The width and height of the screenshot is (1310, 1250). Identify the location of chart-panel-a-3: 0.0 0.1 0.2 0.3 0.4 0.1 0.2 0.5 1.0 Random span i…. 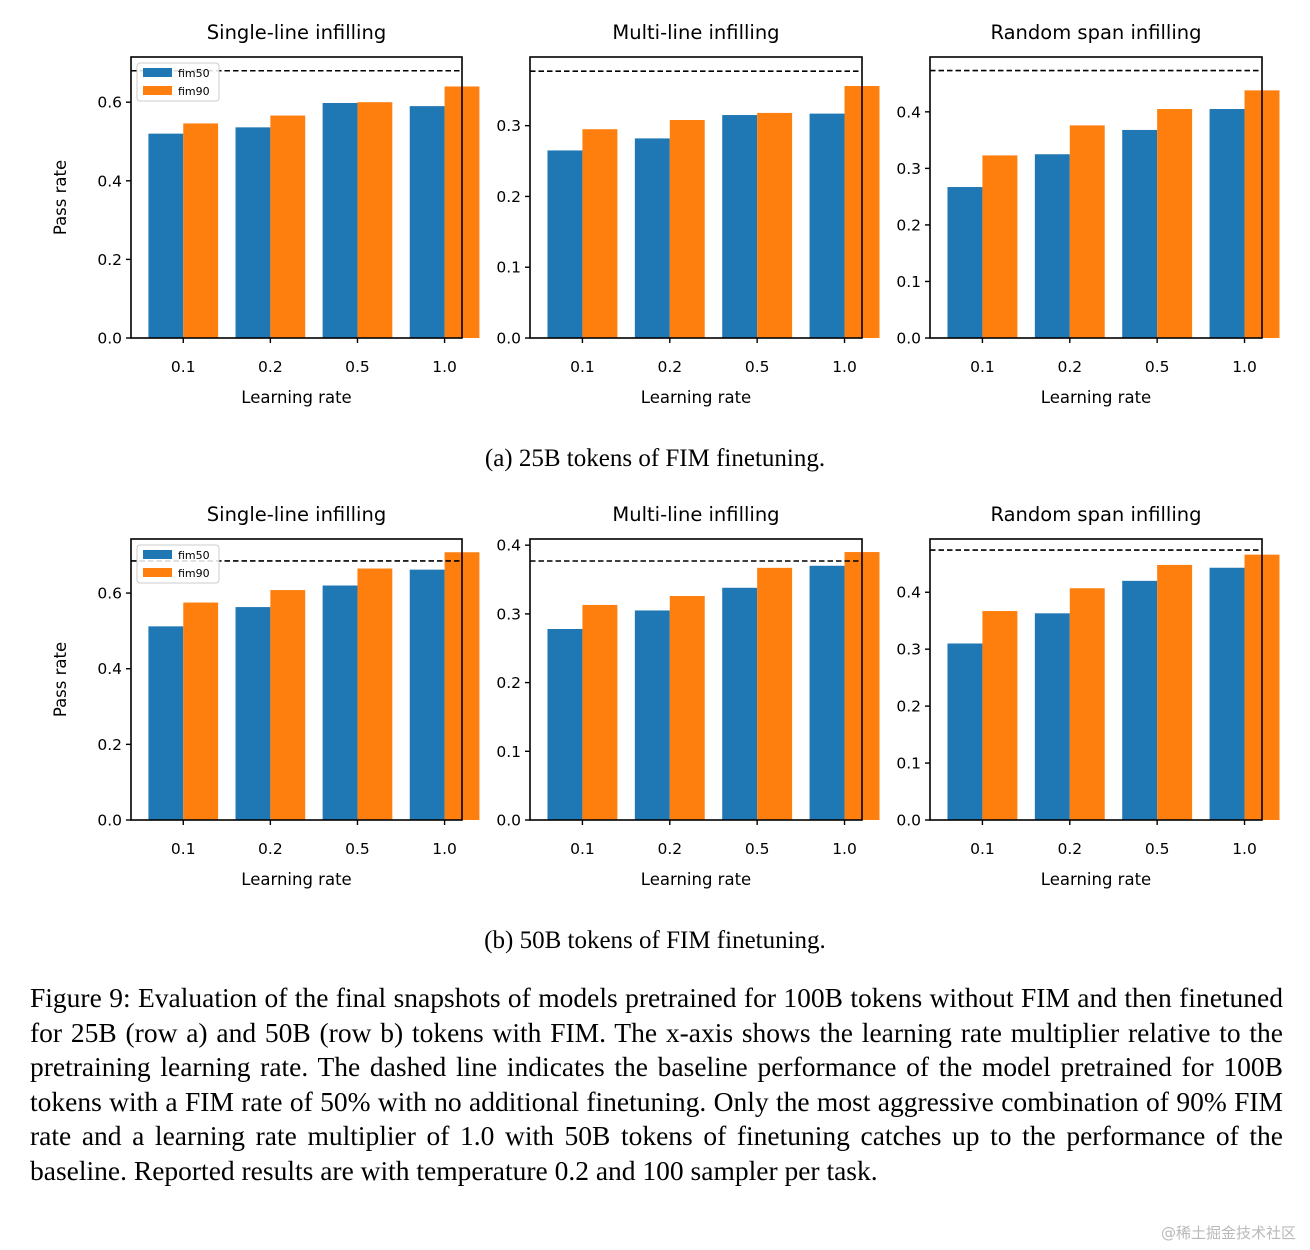
(1088, 214).